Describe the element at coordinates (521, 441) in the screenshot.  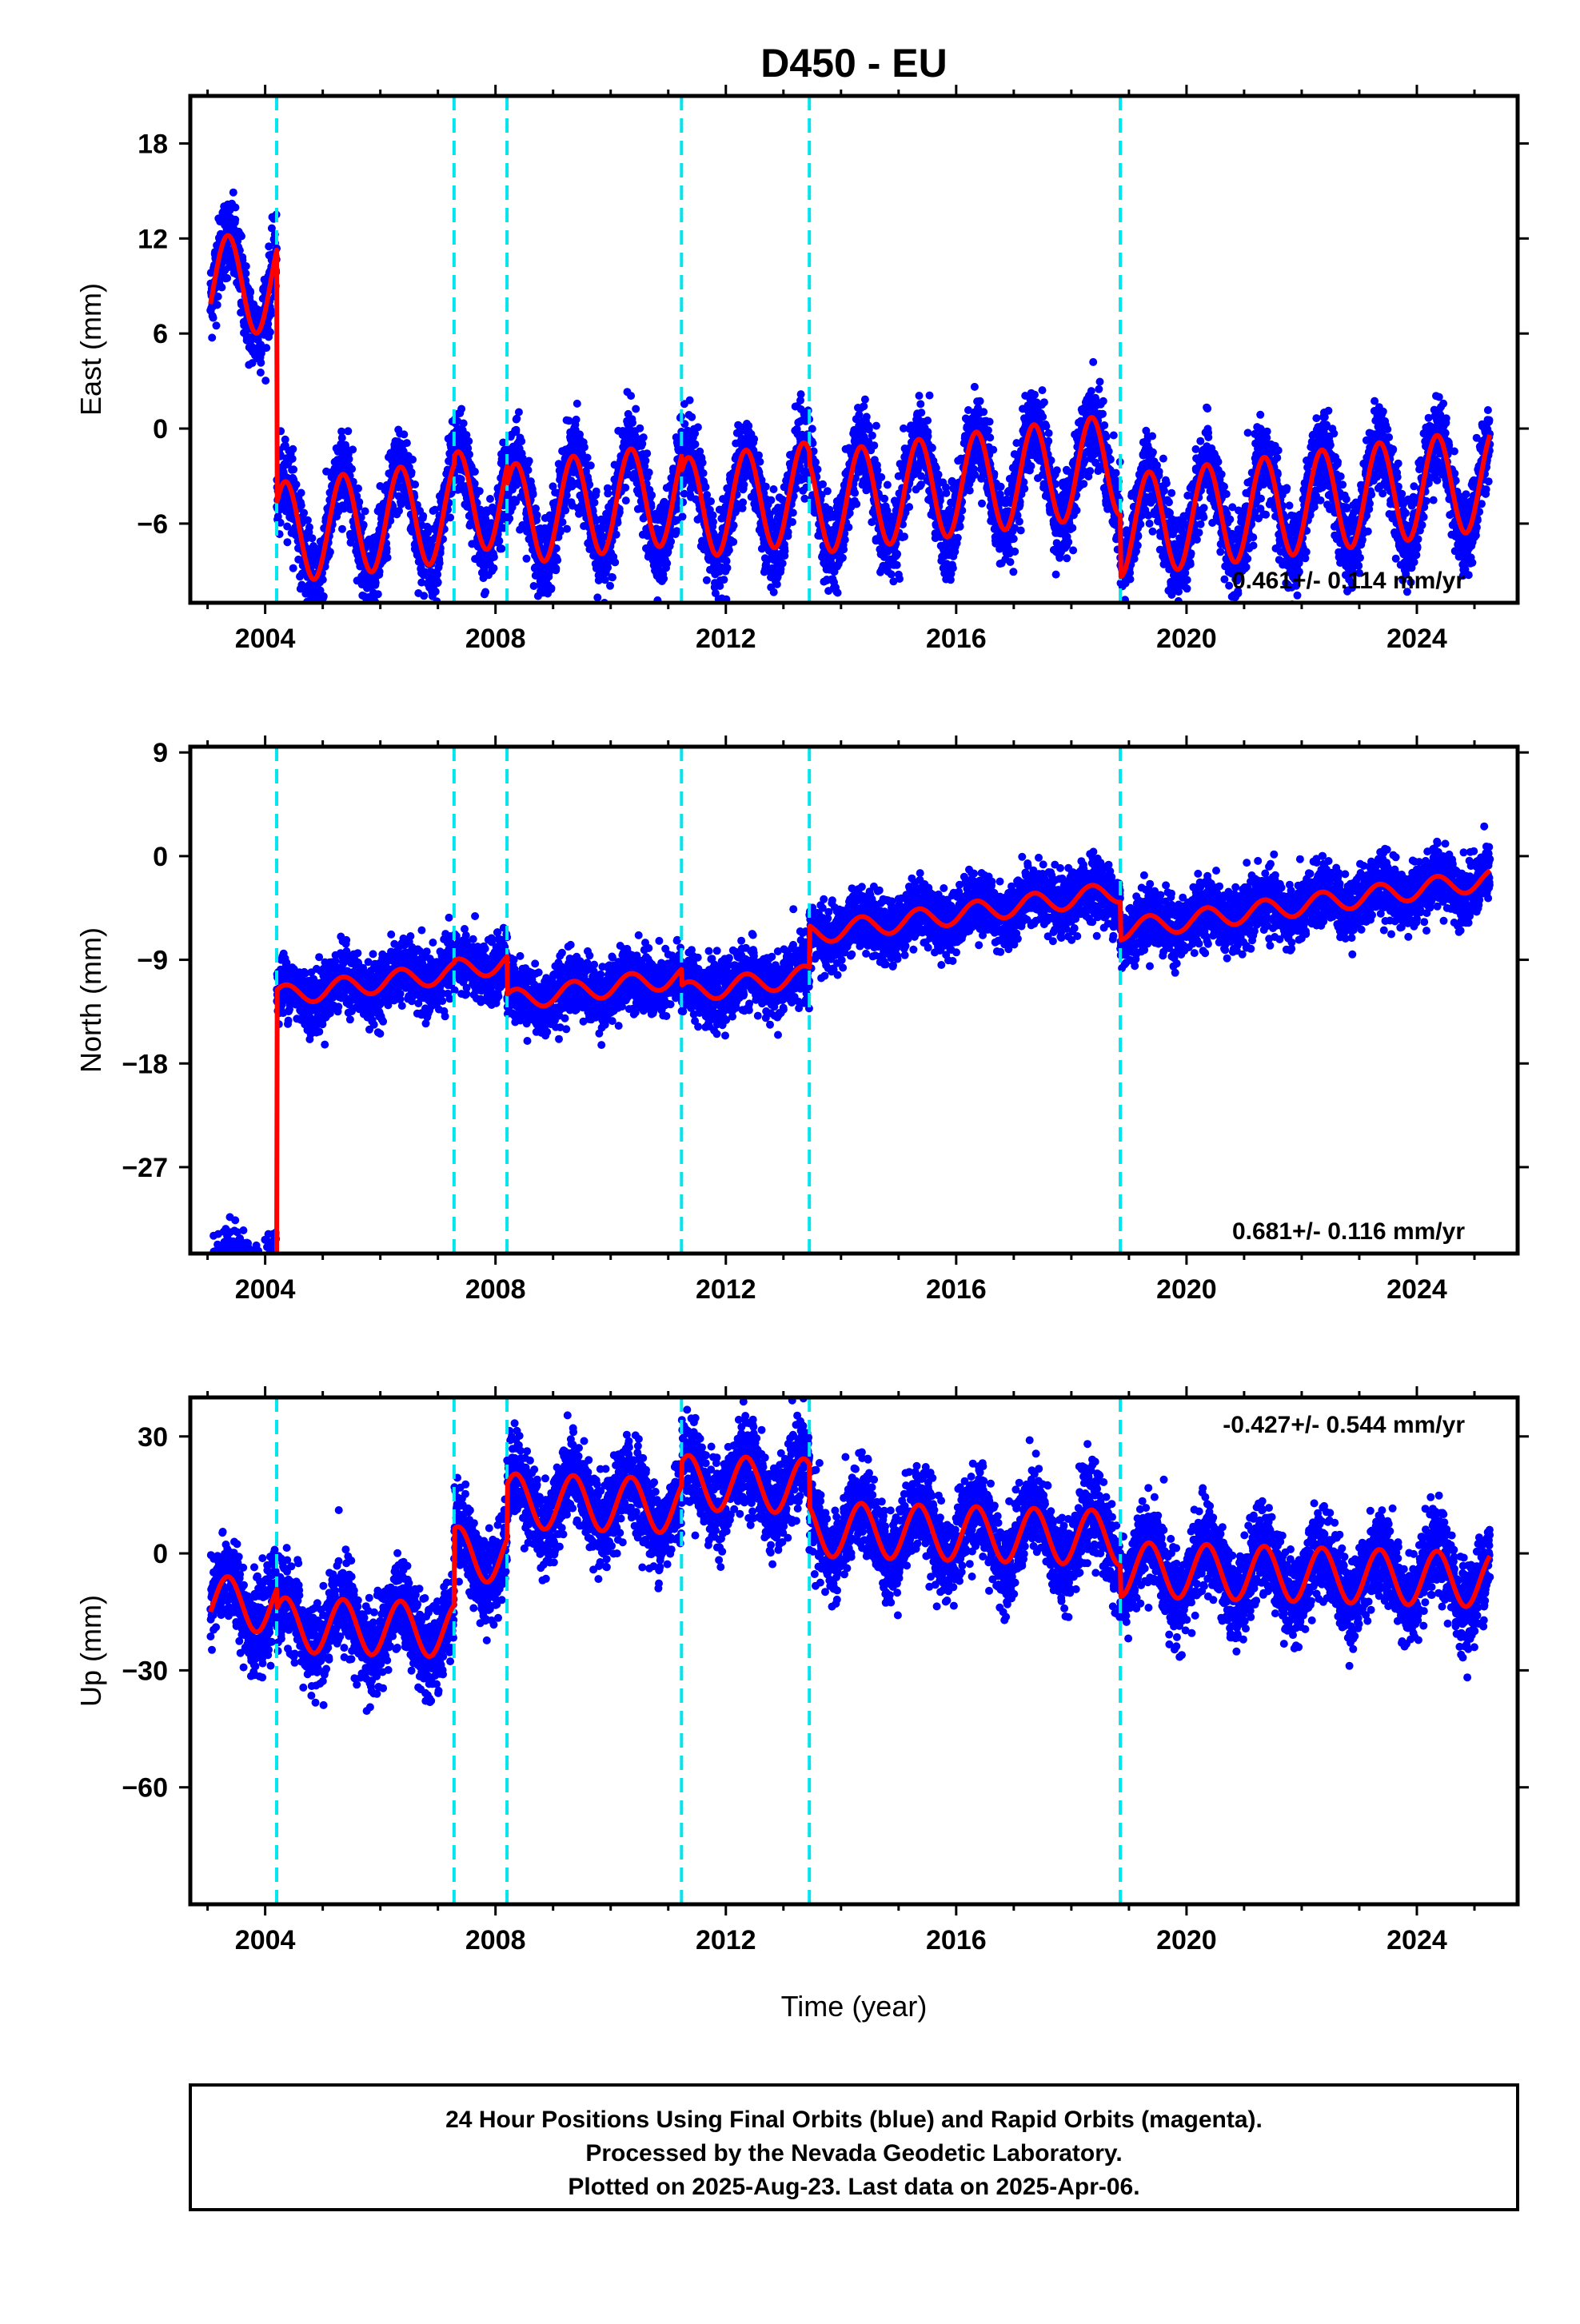
I see `data-point-east-1973` at that location.